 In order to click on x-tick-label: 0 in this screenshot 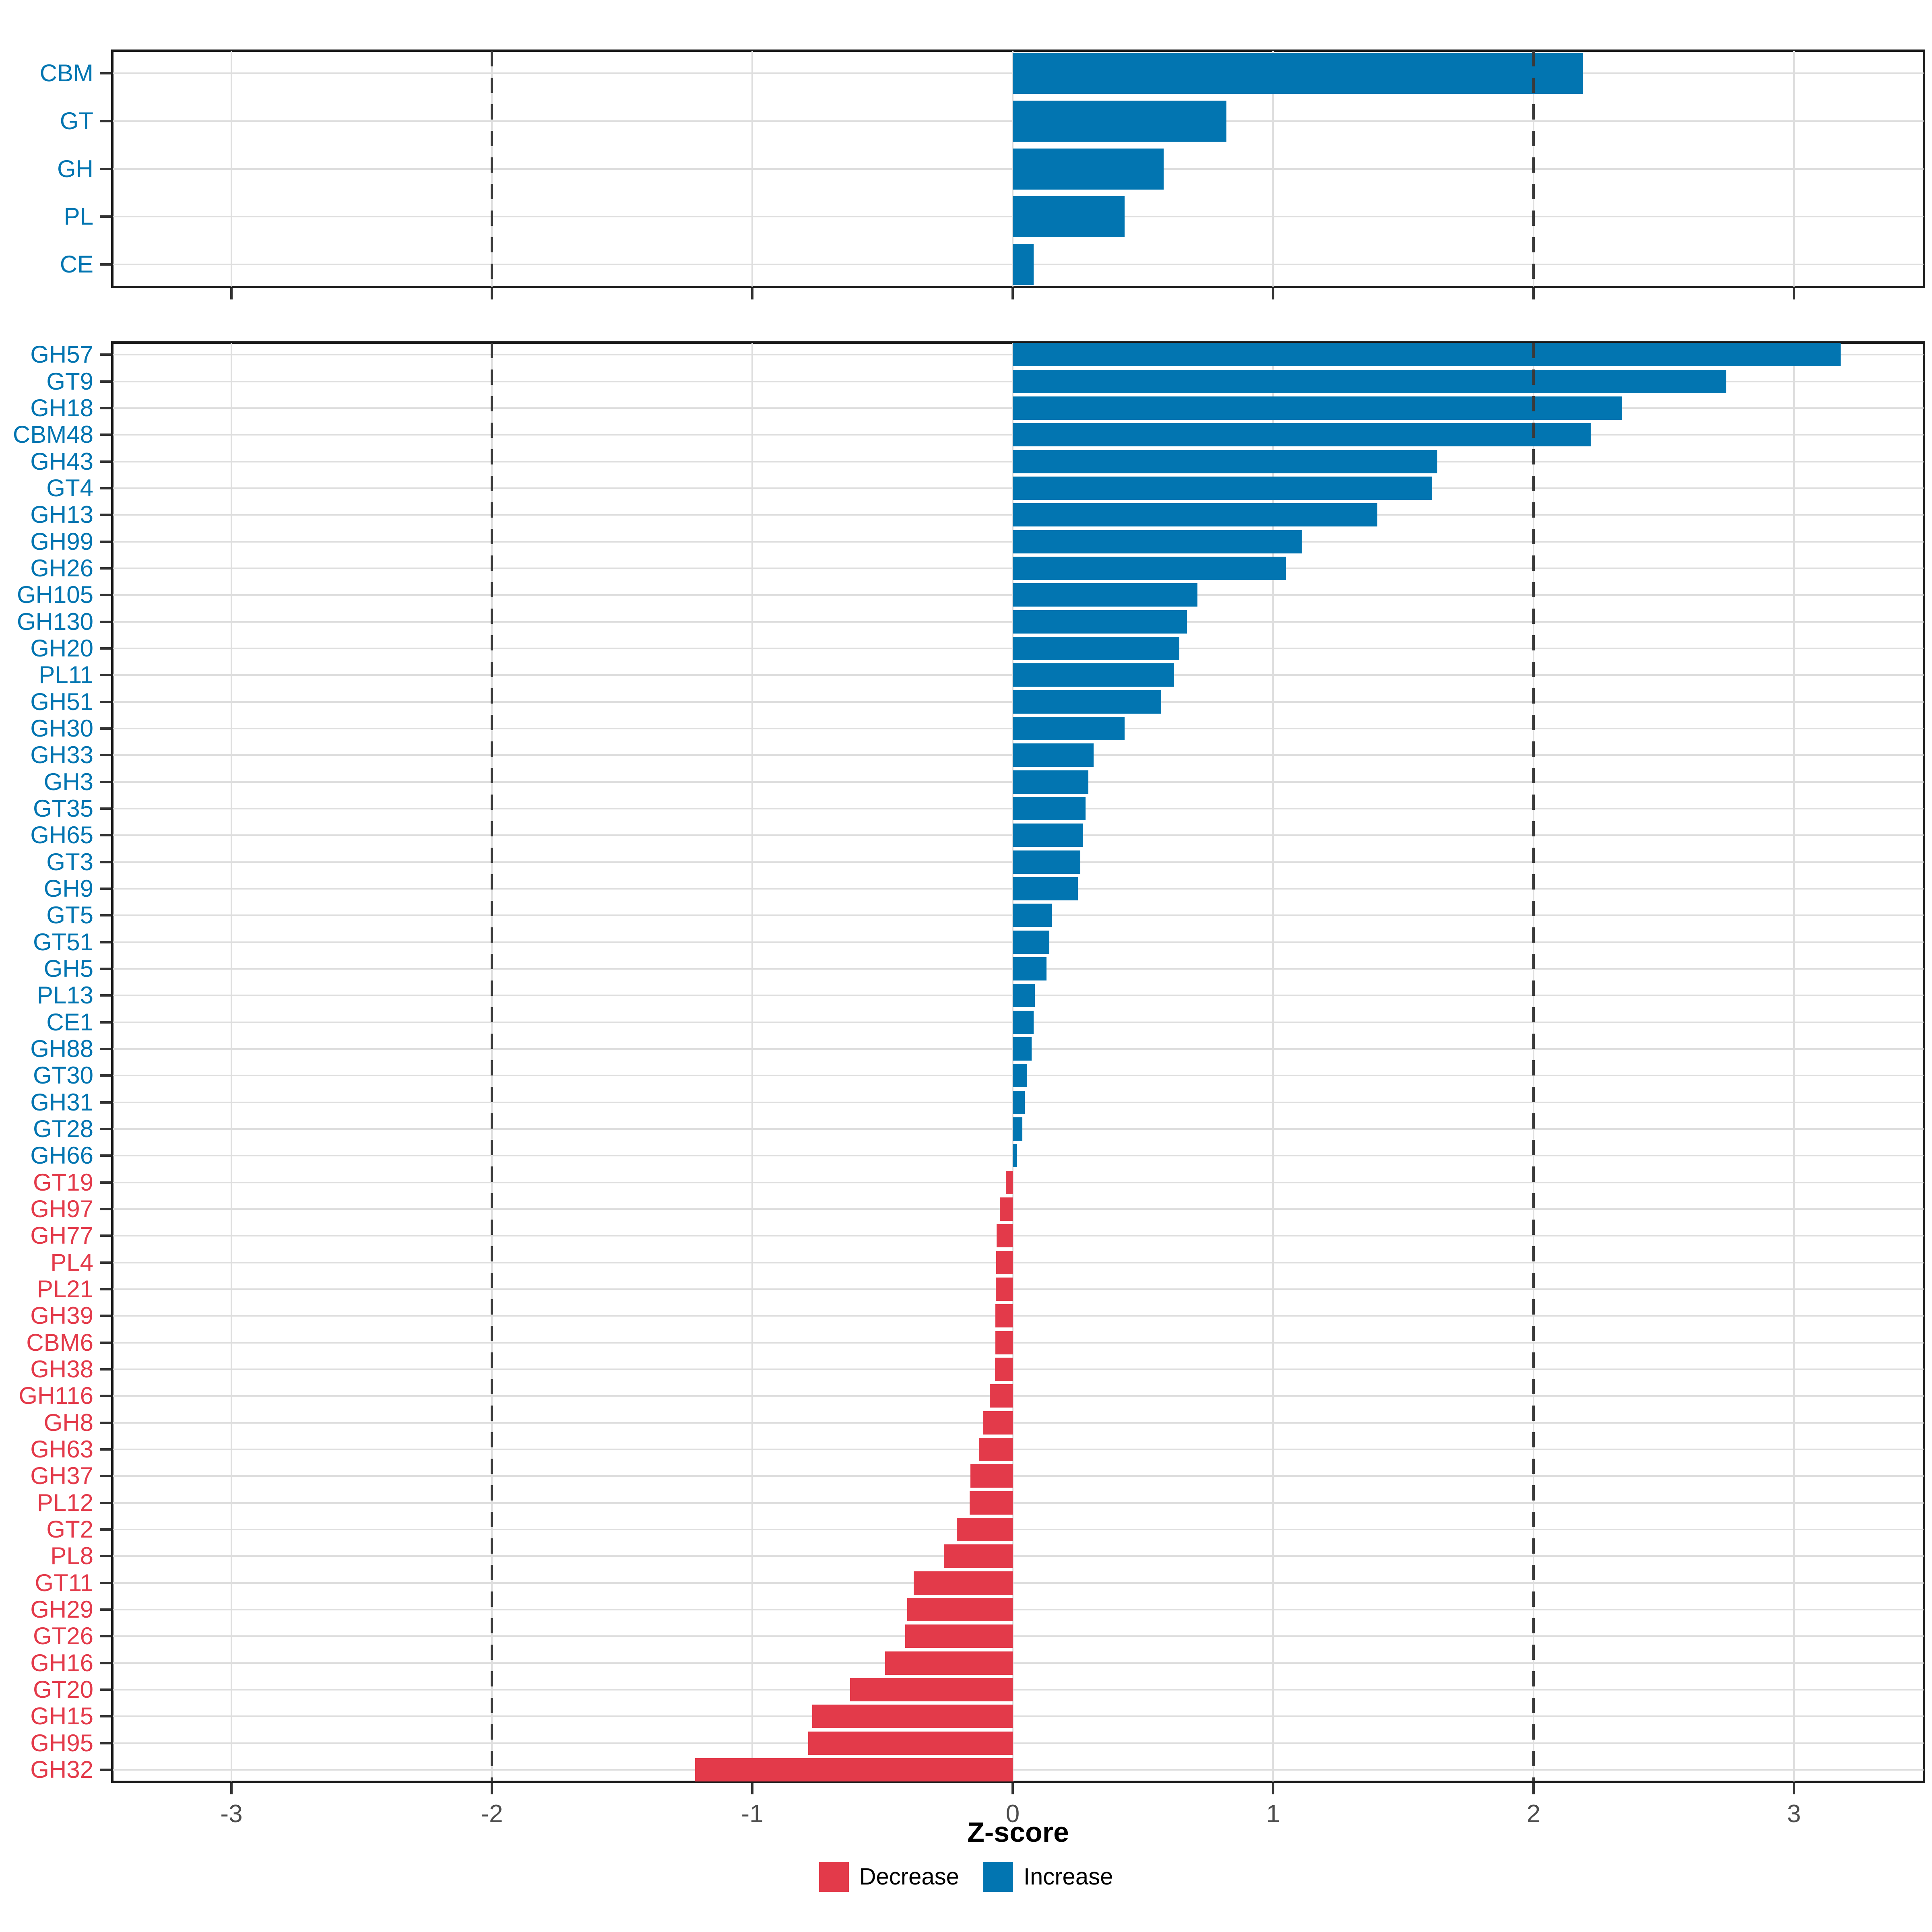, I will do `click(1012, 1814)`.